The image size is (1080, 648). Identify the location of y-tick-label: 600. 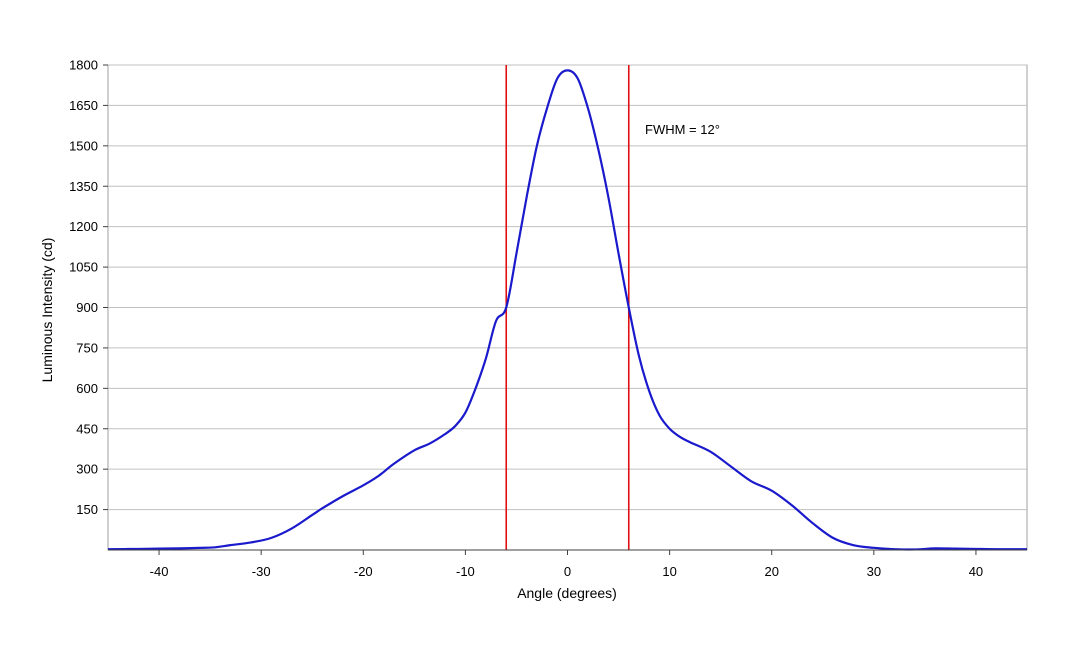
(87, 388).